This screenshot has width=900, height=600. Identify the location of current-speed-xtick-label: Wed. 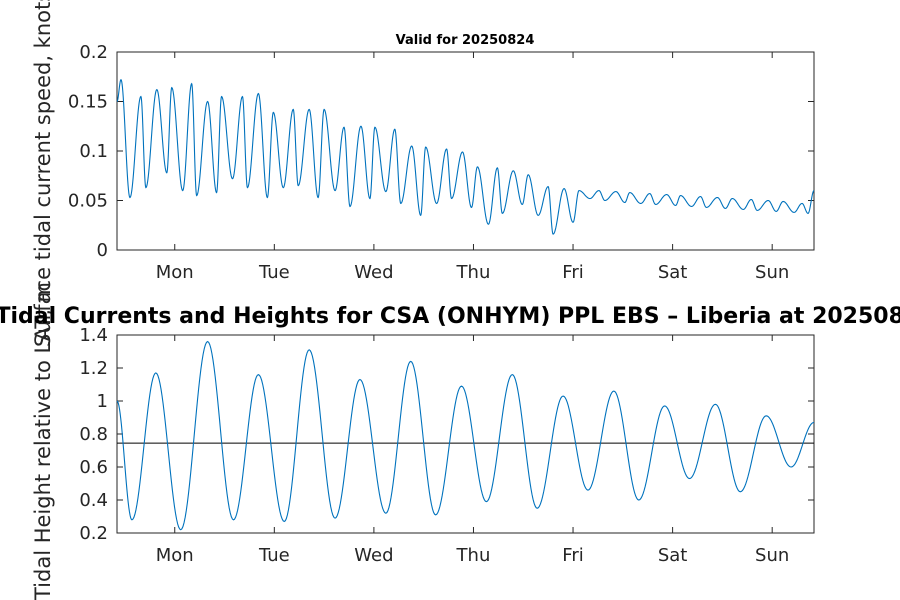
(373, 272).